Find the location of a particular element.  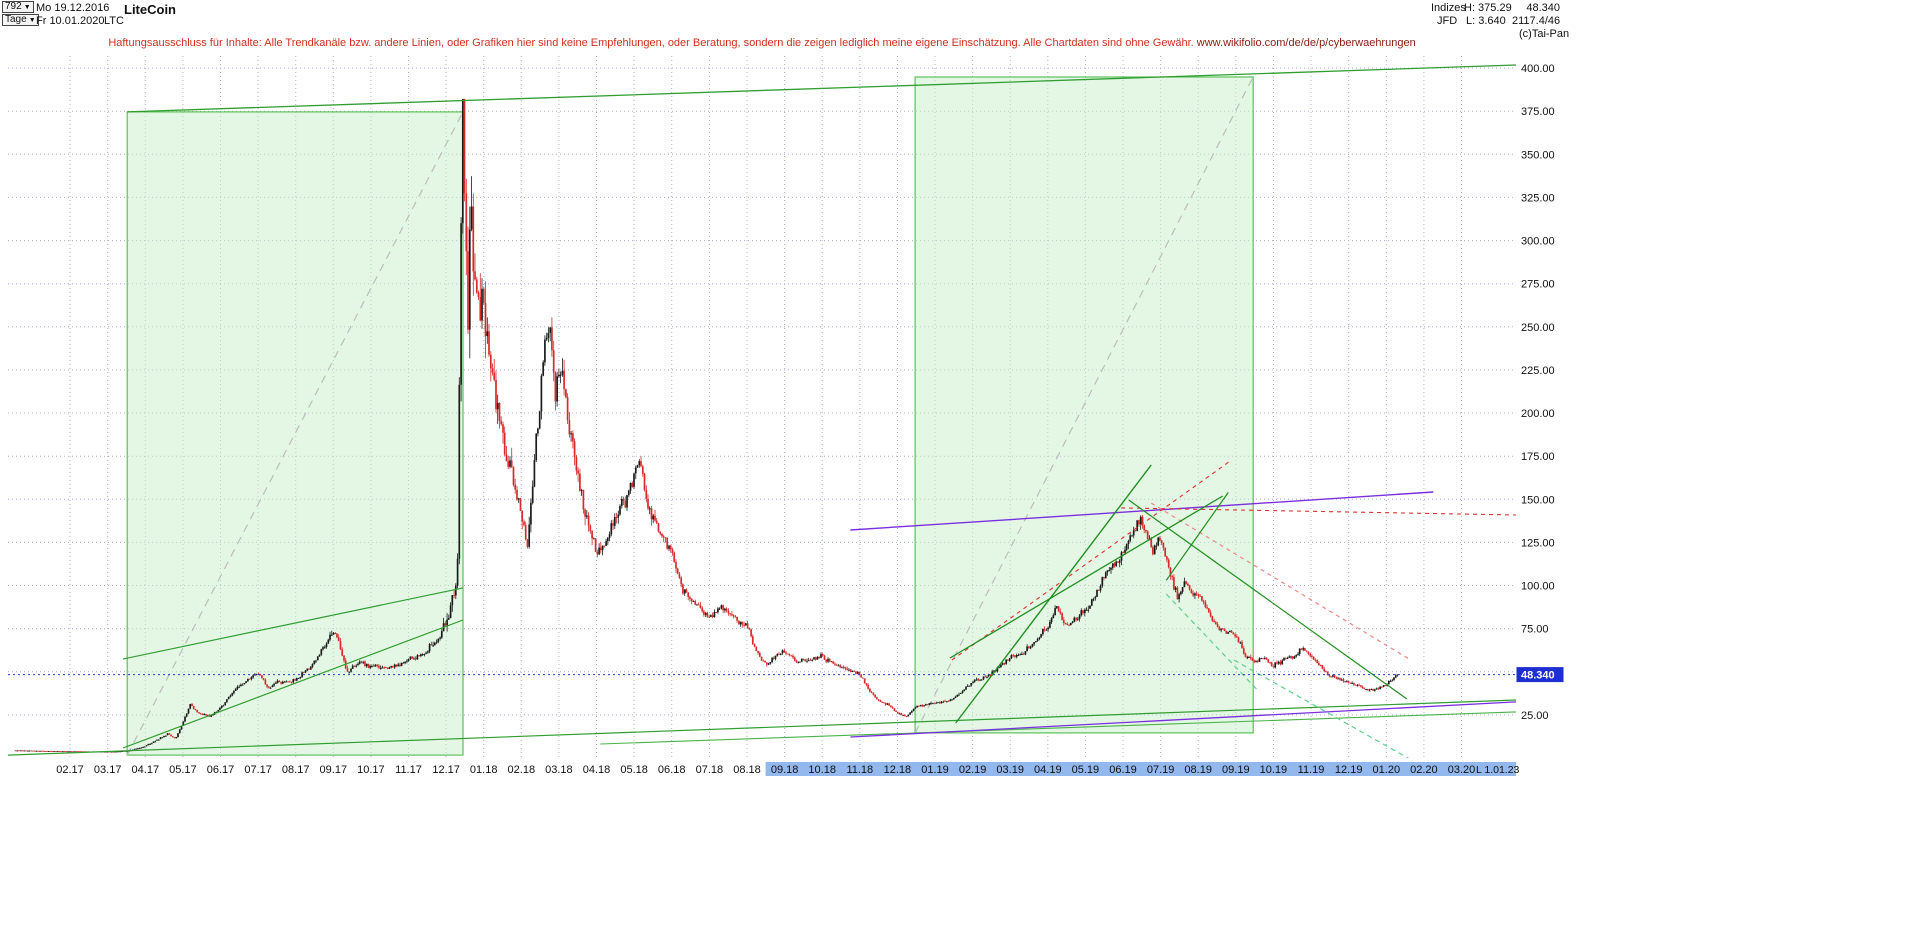

trend-line-resistance-red-horizontal is located at coordinates (1318, 511).